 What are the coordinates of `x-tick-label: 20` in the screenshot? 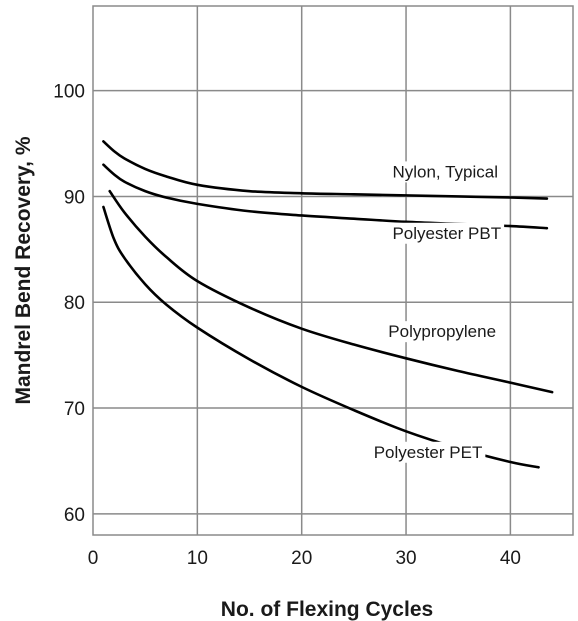 It's located at (301, 558).